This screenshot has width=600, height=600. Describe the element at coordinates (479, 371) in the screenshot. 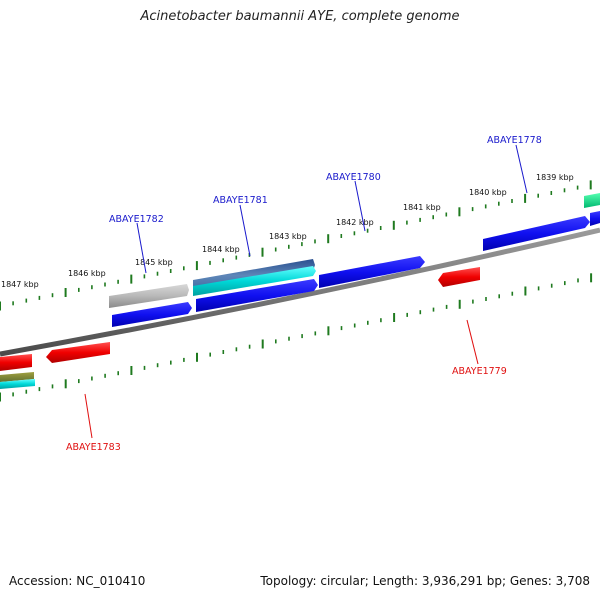

I see `gene-label-ABAYE1779: ABAYE1779` at that location.